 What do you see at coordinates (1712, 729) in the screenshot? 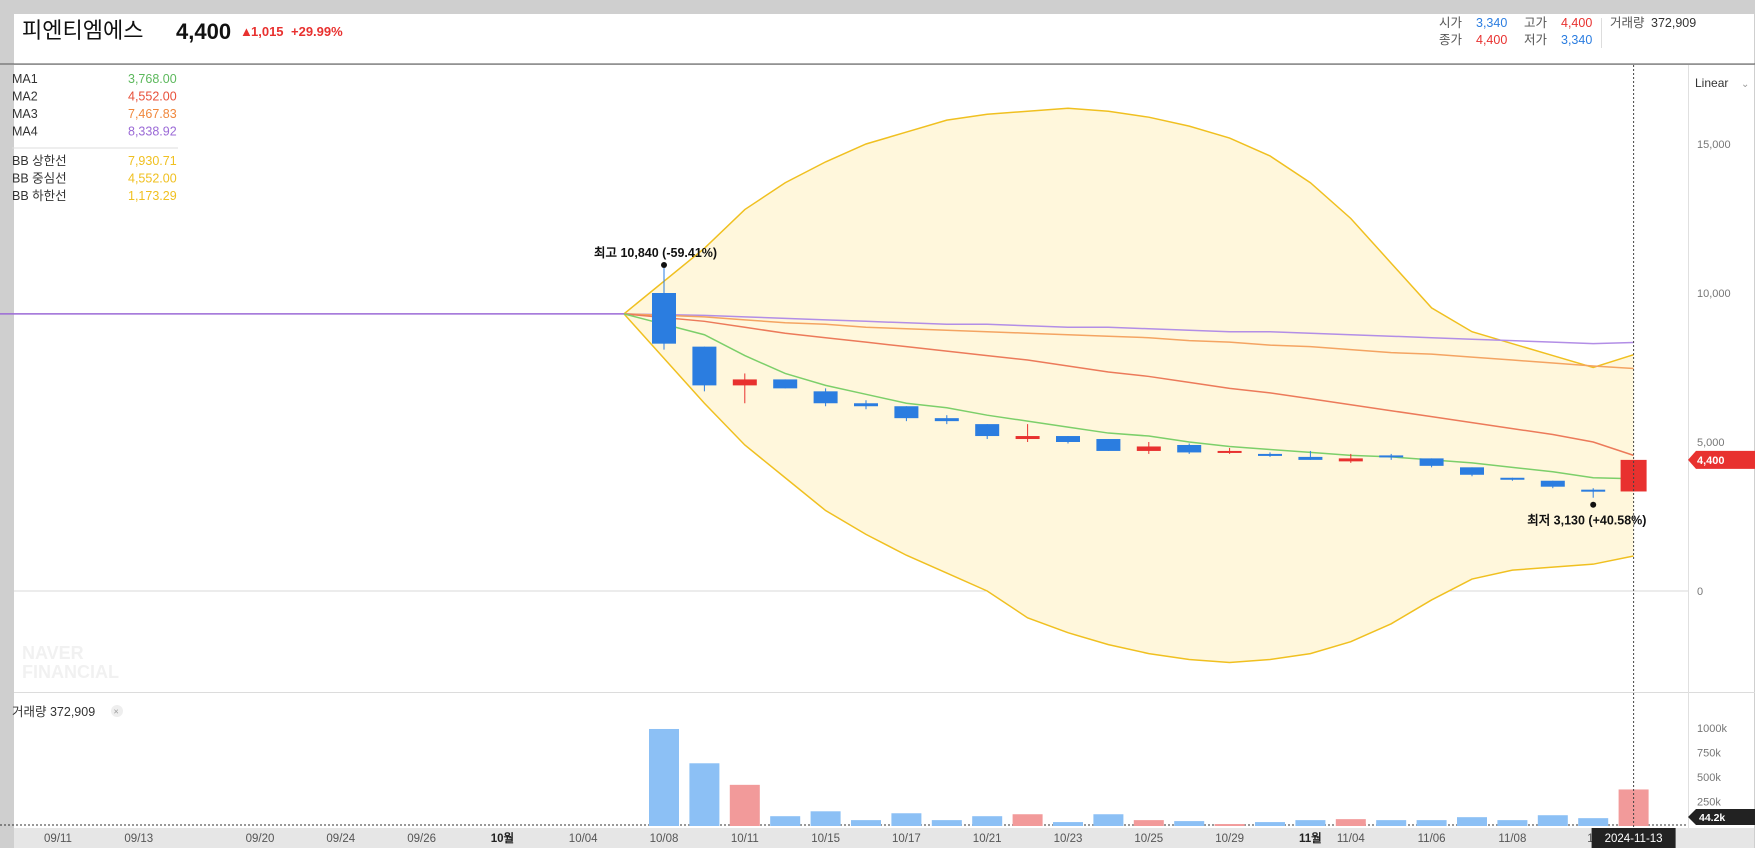
I see `volume-axis-tick: 1000k` at bounding box center [1712, 729].